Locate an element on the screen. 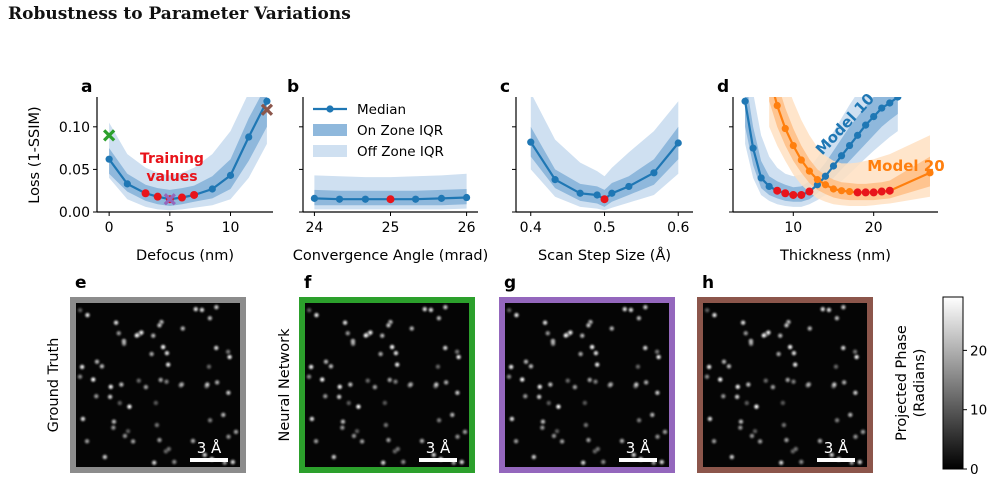 This screenshot has width=1002, height=486. panel-label: g is located at coordinates (510, 283).